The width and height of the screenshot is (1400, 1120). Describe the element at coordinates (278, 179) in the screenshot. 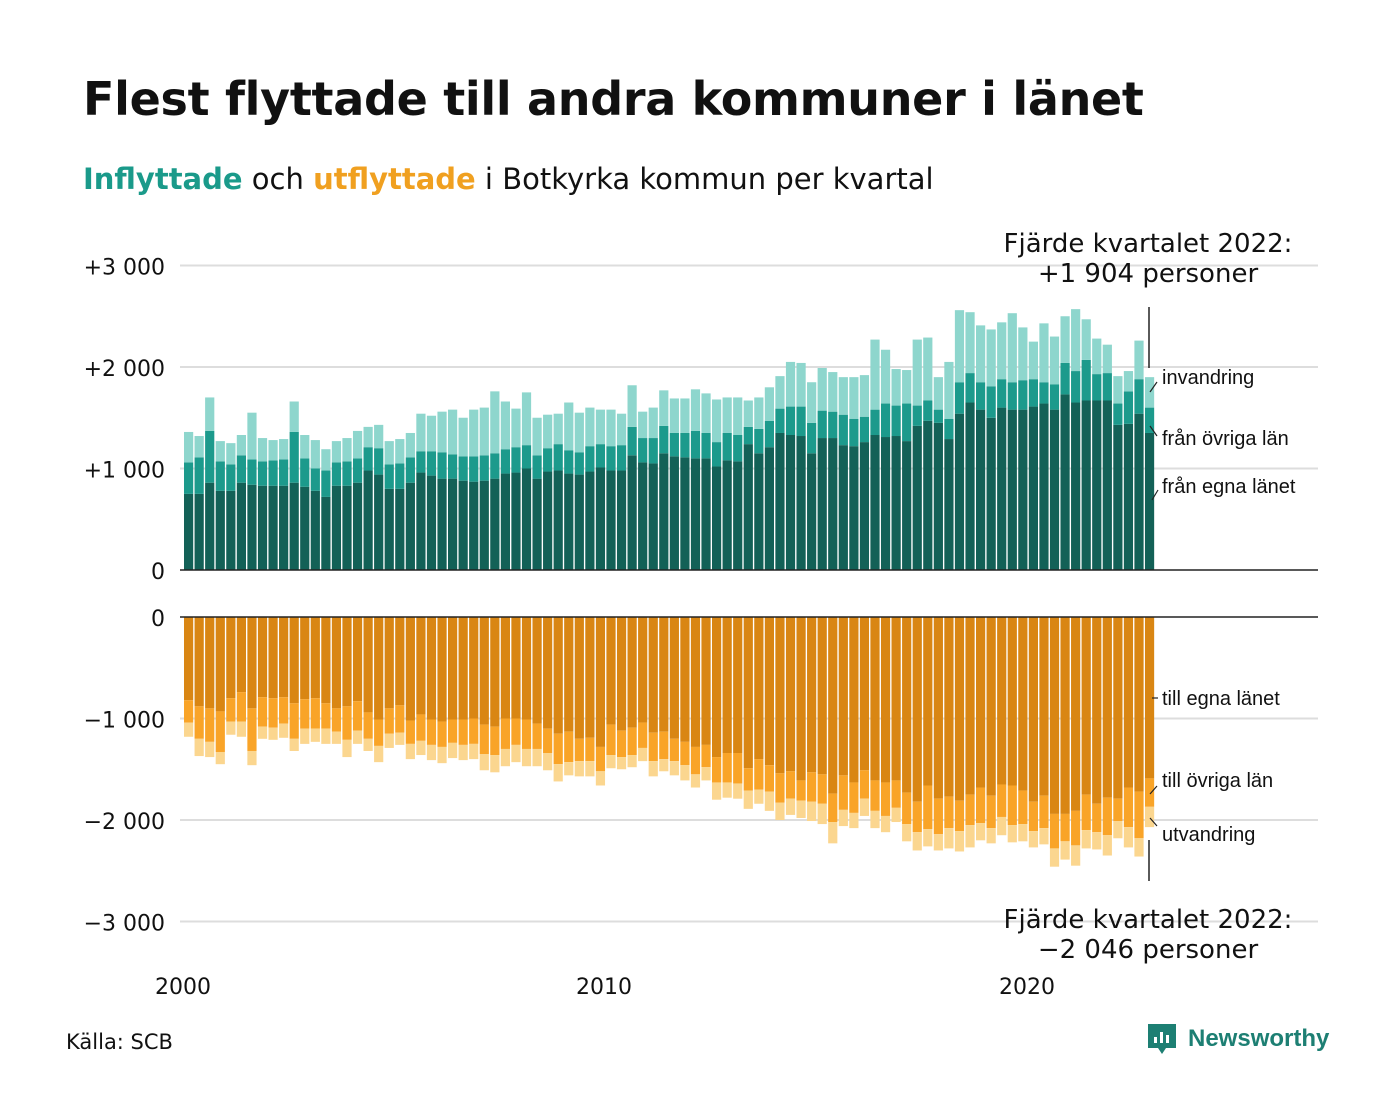

I see `subtitle-och: och` at that location.